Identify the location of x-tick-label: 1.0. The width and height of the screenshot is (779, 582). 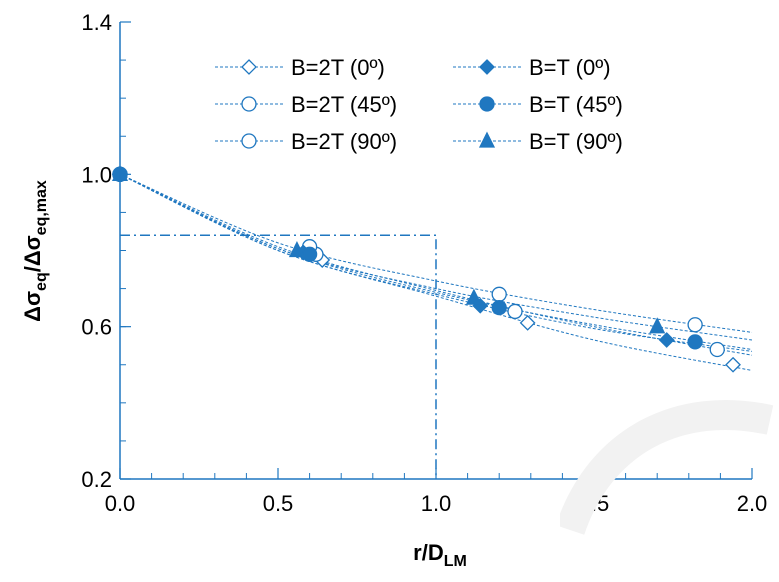
(436, 503).